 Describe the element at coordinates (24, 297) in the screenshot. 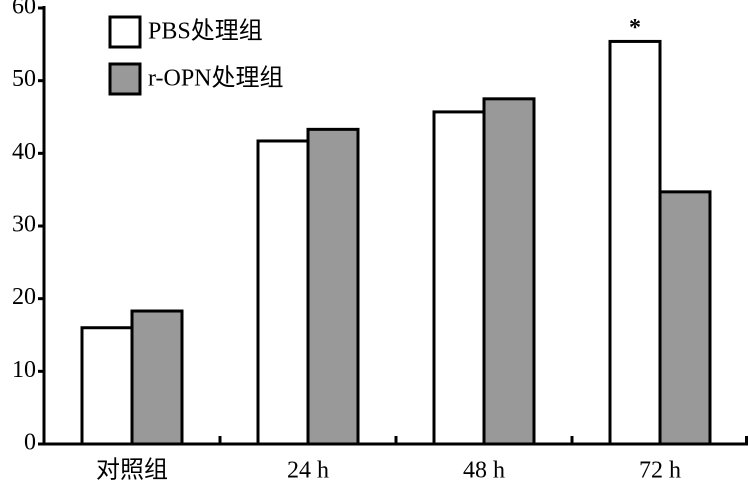

I see `y-tick-label: 20` at that location.